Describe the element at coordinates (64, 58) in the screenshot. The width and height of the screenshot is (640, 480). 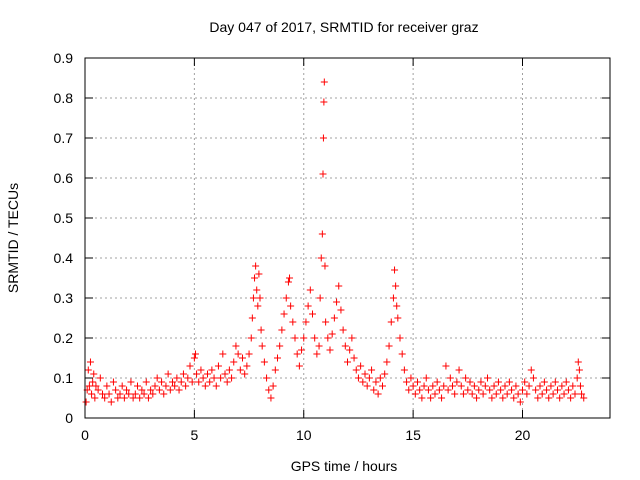
I see `y-tick-label: 0.9` at that location.